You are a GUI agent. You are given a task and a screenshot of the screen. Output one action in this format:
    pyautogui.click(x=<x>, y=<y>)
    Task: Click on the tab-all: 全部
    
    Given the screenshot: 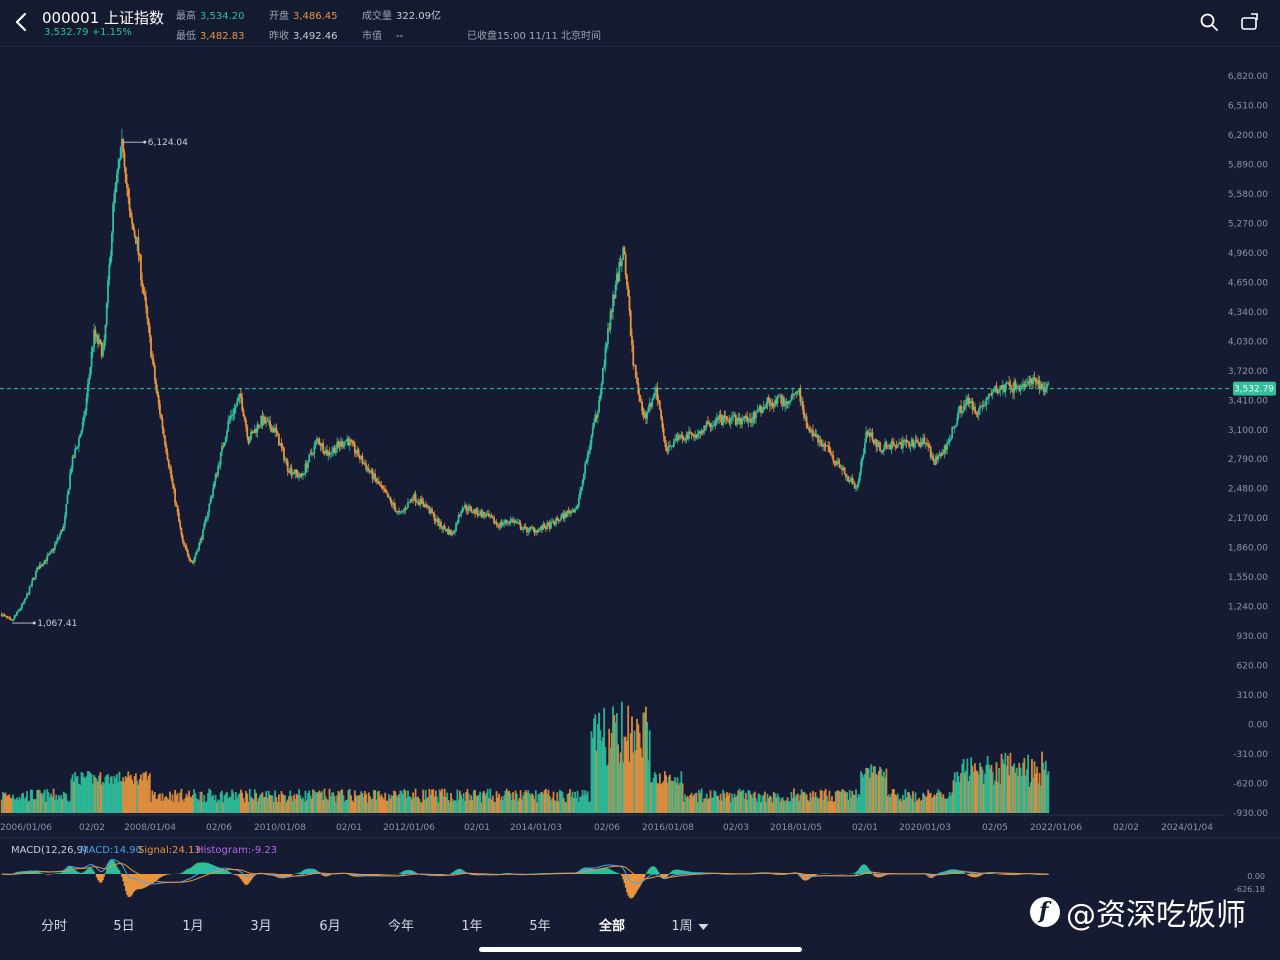 What is the action you would take?
    pyautogui.click(x=612, y=926)
    